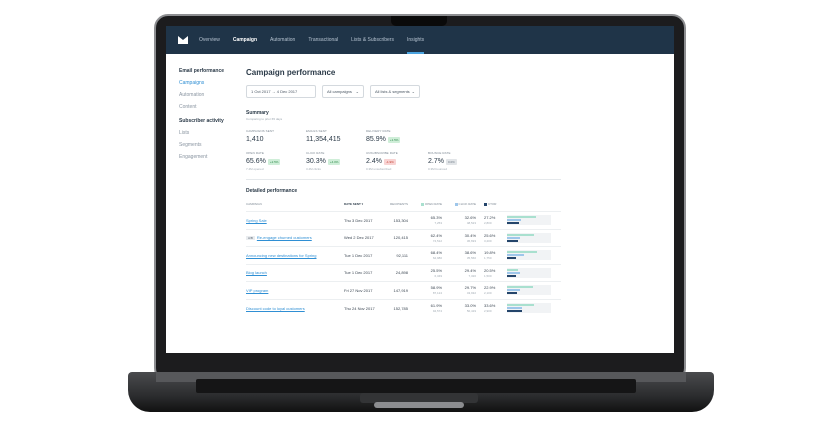 The height and width of the screenshot is (435, 832). I want to click on col-recipients: Recipients, so click(398, 204).